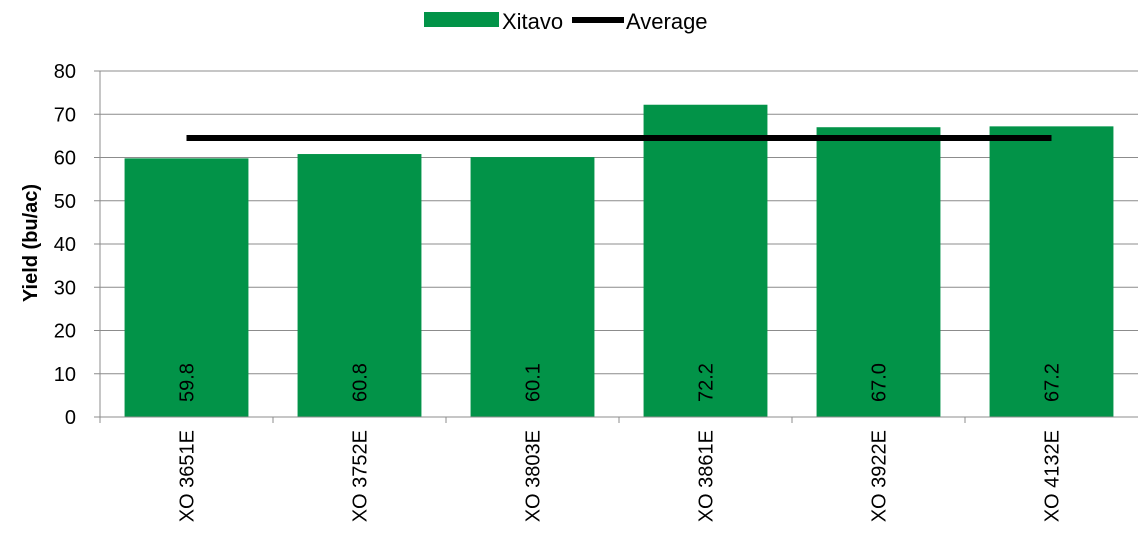  I want to click on x-tick-label: XO 3651E, so click(188, 476).